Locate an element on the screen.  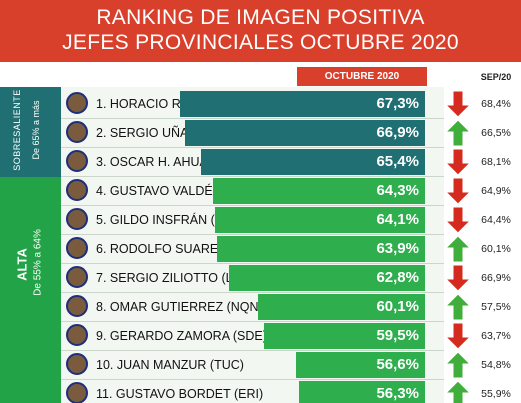
rating-value-label: 60,1% is located at coordinates (397, 306).